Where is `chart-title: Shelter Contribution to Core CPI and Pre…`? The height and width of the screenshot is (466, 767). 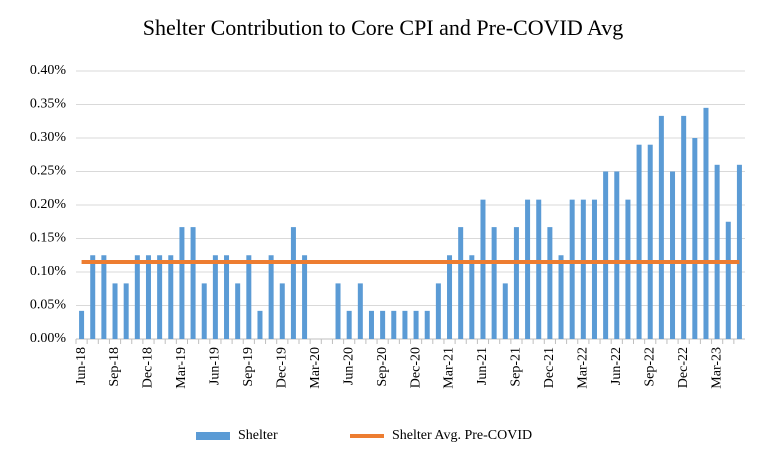 chart-title: Shelter Contribution to Core CPI and Pre… is located at coordinates (383, 27).